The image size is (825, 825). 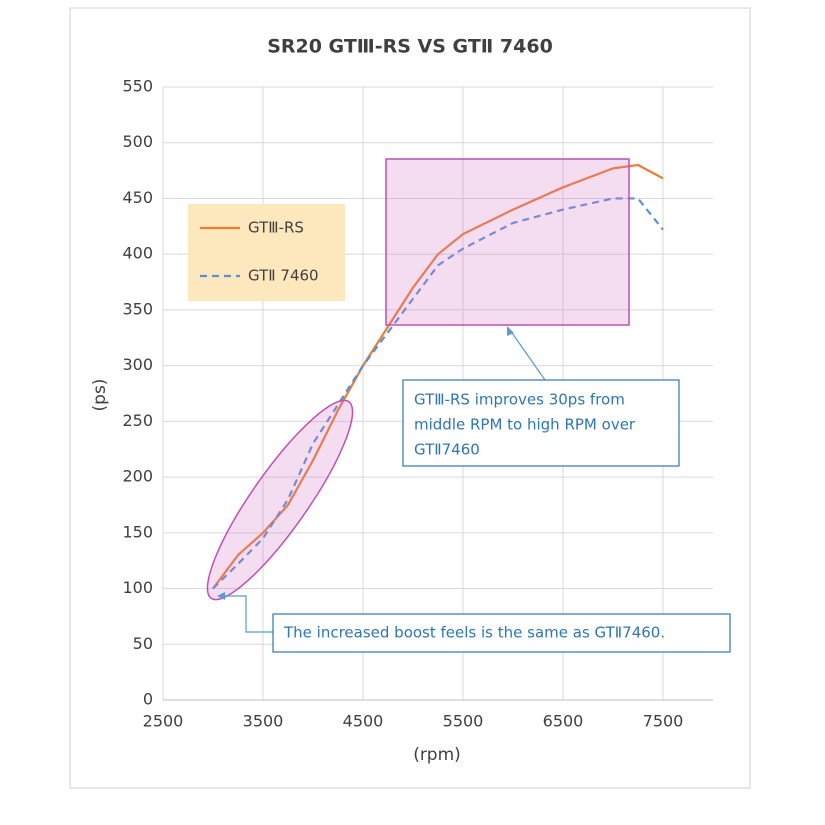 I want to click on y-tick-label: 350, so click(x=137, y=308).